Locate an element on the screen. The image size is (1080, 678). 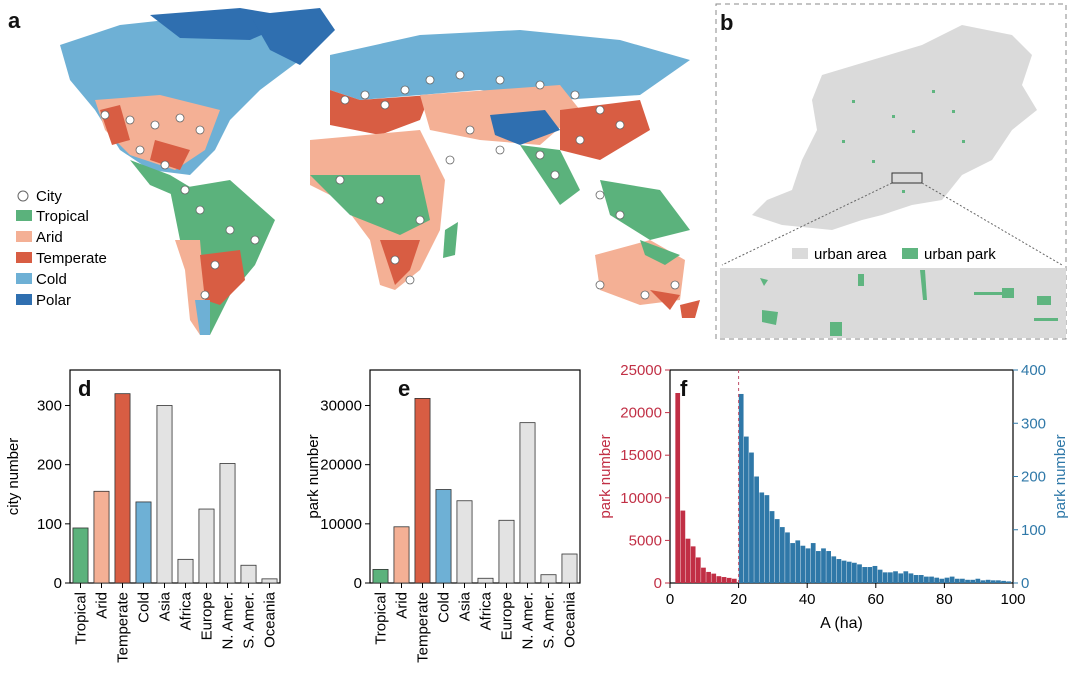
panel-label-a: a is located at coordinates (14, 20).